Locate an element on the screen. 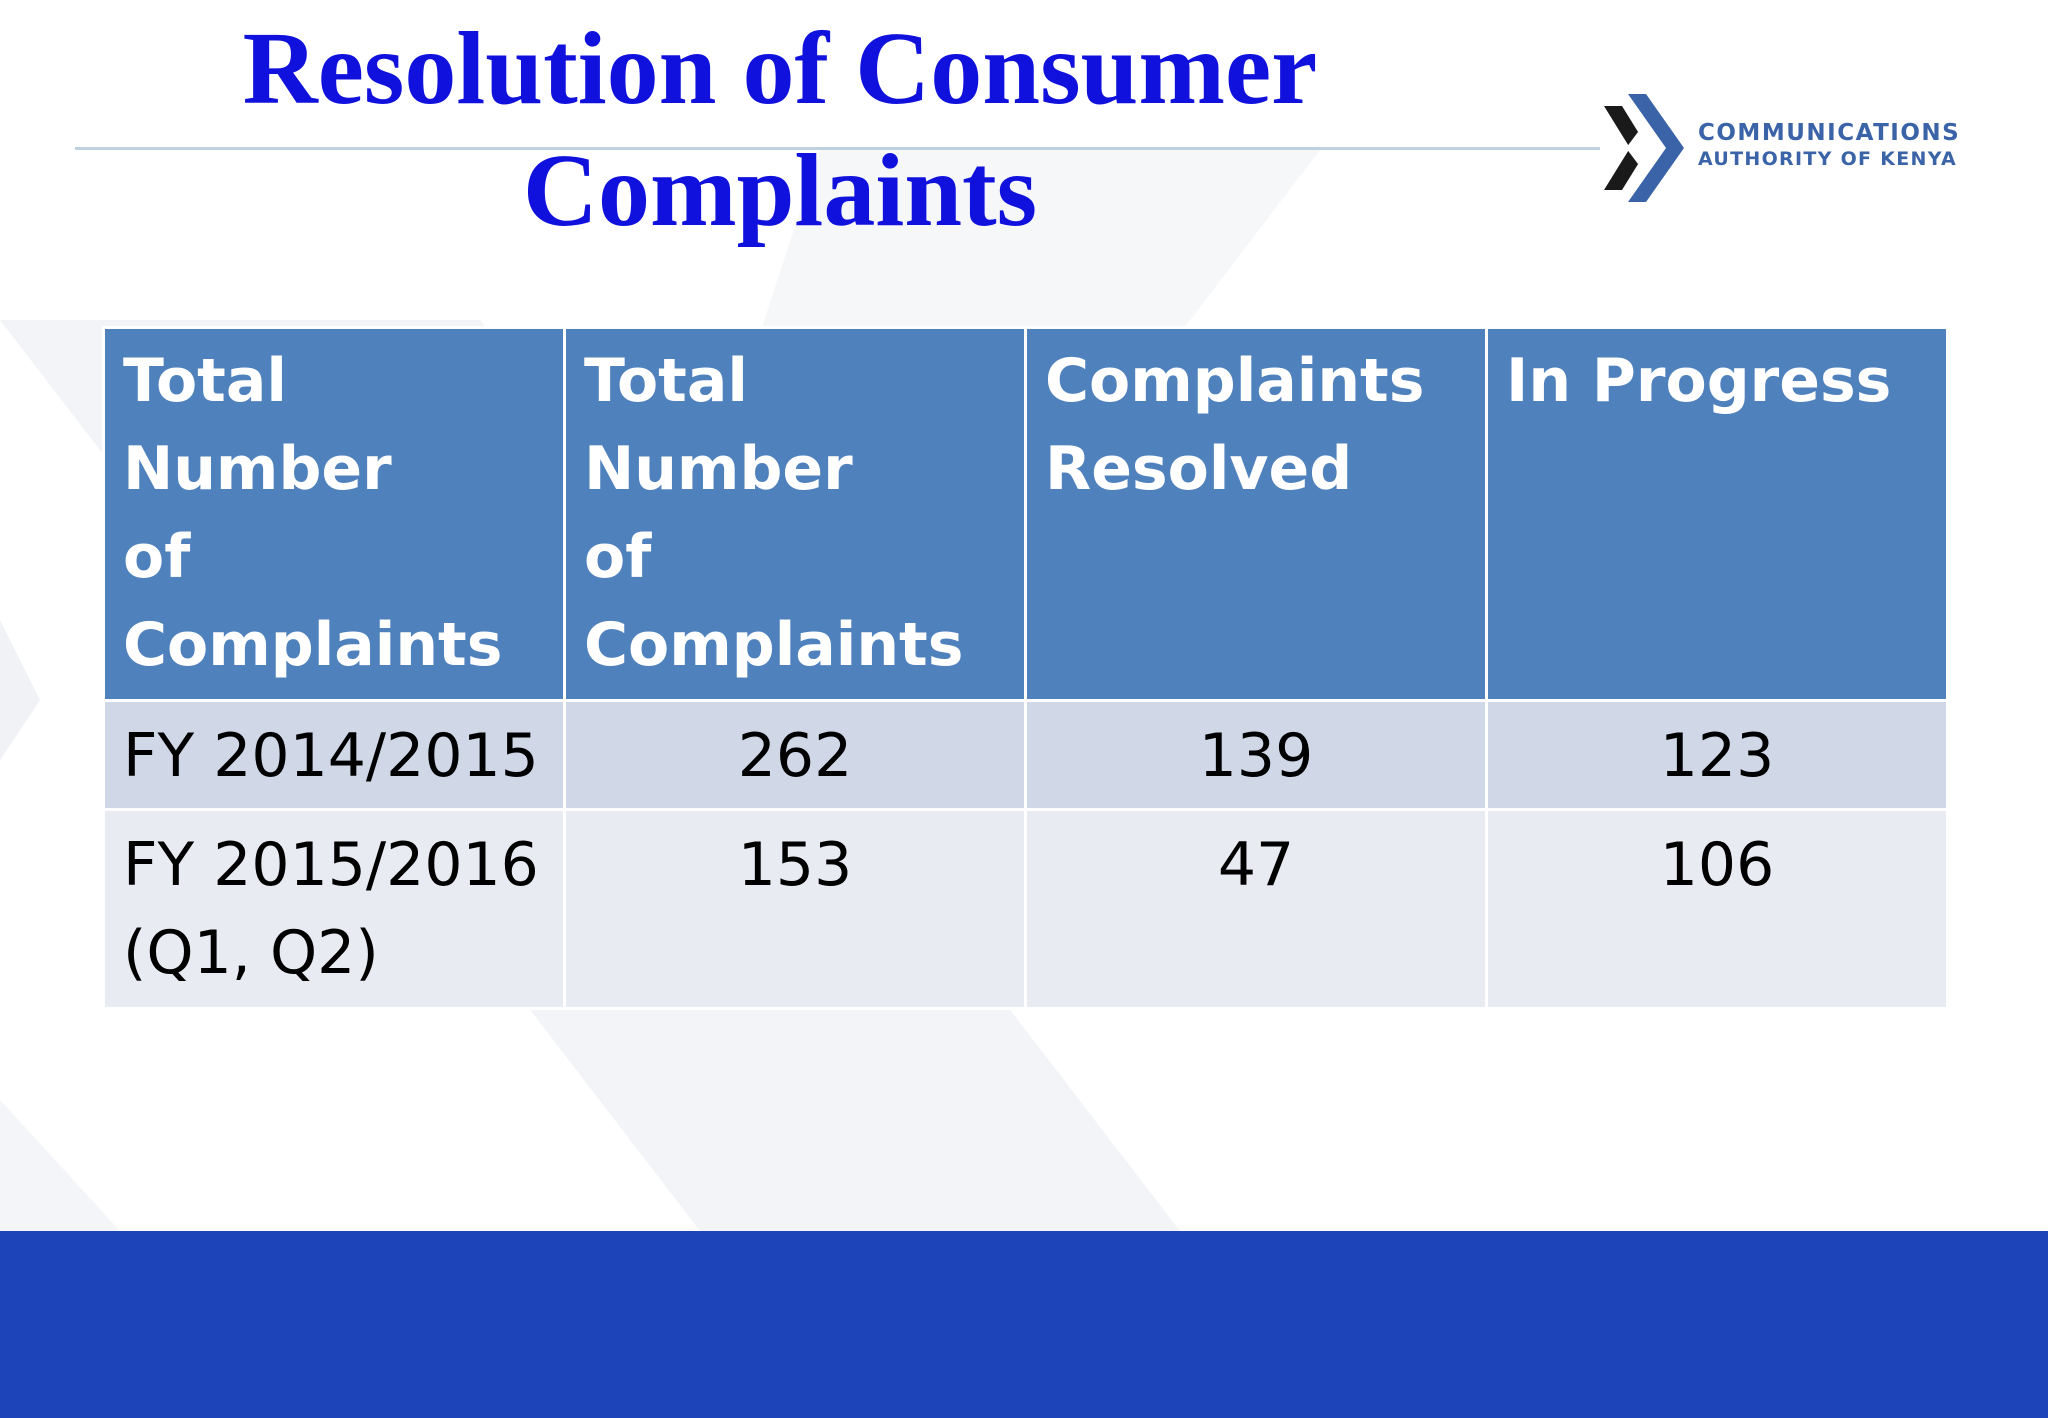  slide-title-line-1: Resolution of Consumer is located at coordinates (780, 68).